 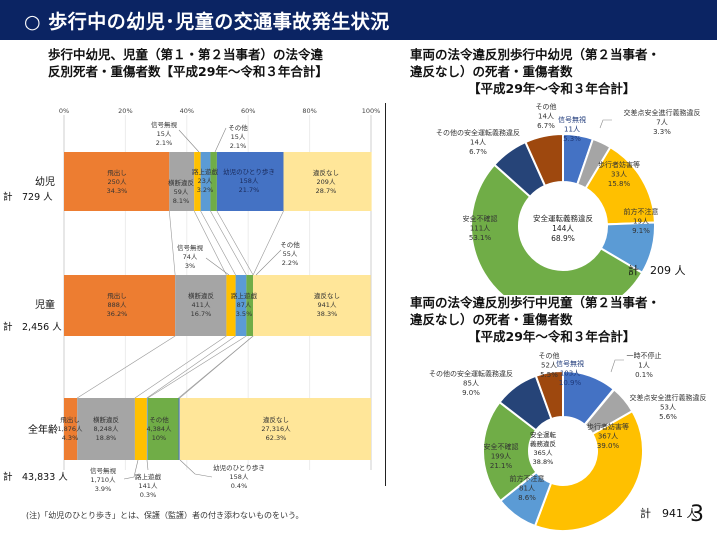 I want to click on pie-center, so click(x=563, y=451).